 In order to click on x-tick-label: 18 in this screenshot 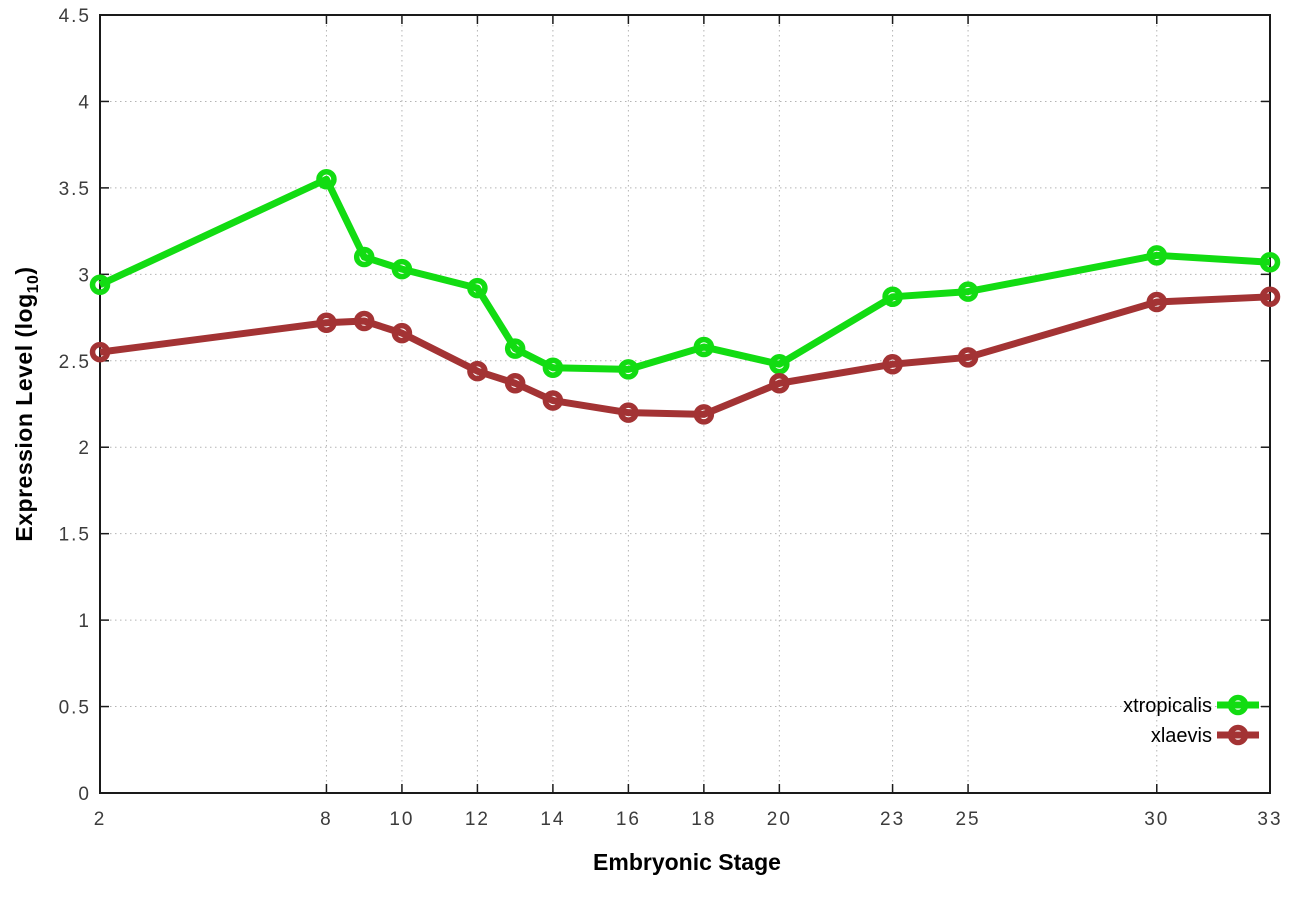, I will do `click(703, 819)`.